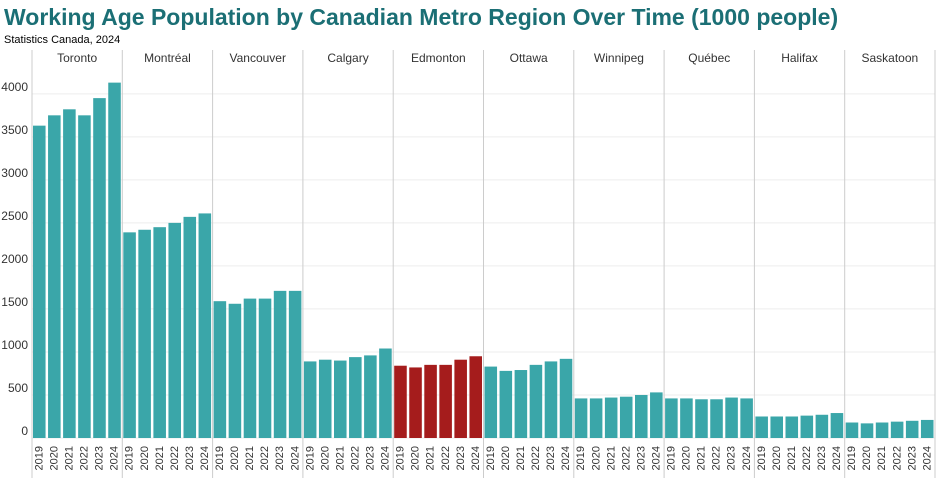  Describe the element at coordinates (14, 130) in the screenshot. I see `y-tick-label: 3500` at that location.